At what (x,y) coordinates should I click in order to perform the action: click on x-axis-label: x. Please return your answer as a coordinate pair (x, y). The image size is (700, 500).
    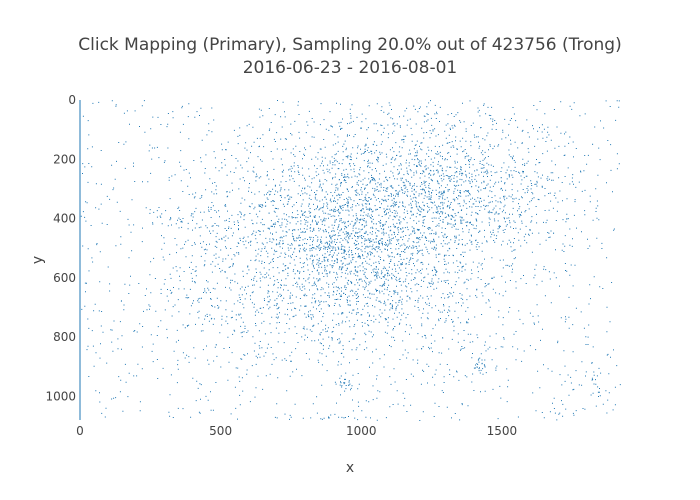
    Looking at the image, I should click on (350, 468).